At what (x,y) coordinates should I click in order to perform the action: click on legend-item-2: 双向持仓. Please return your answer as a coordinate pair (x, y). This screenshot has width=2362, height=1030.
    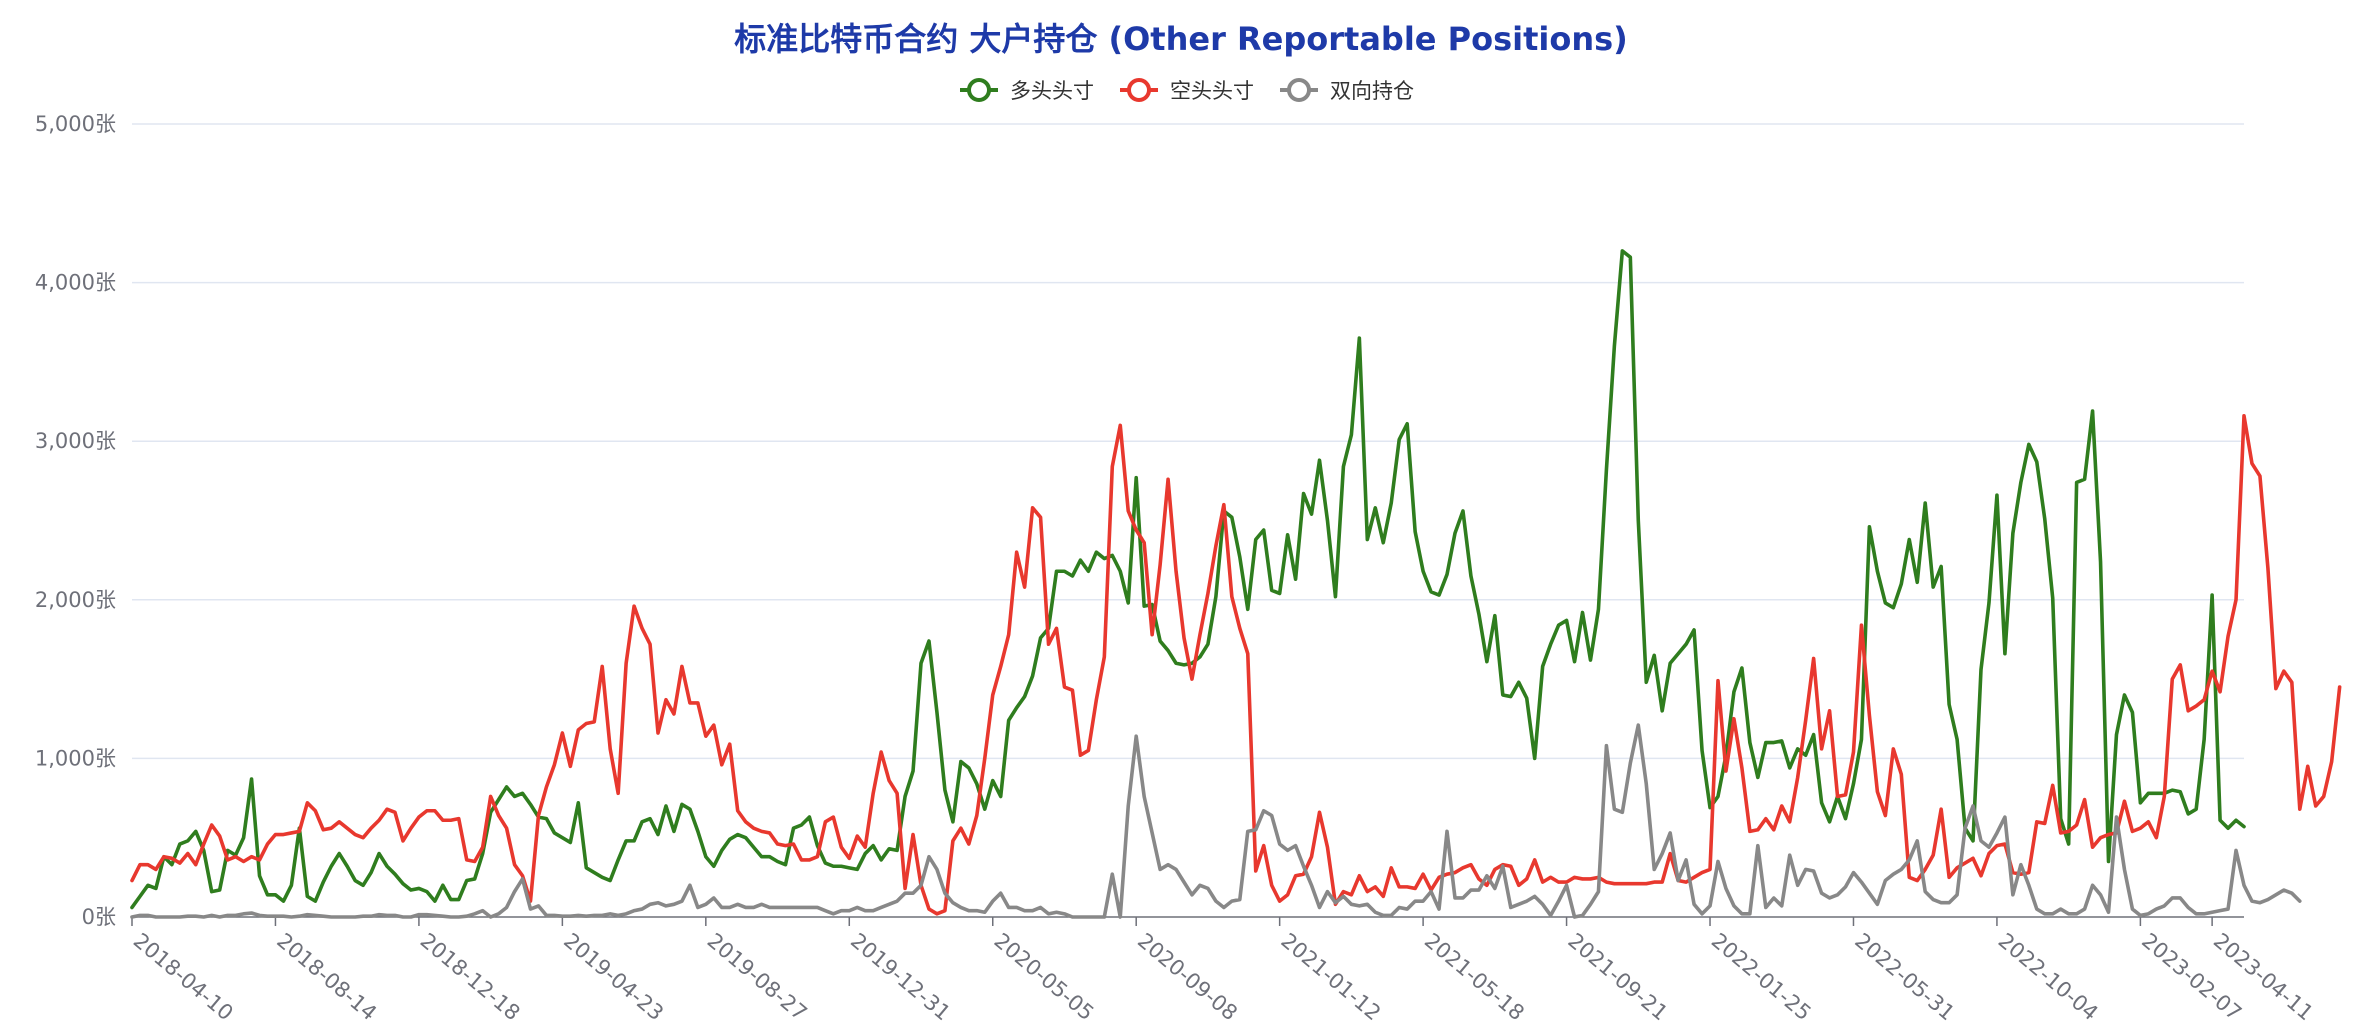
    Looking at the image, I should click on (1347, 90).